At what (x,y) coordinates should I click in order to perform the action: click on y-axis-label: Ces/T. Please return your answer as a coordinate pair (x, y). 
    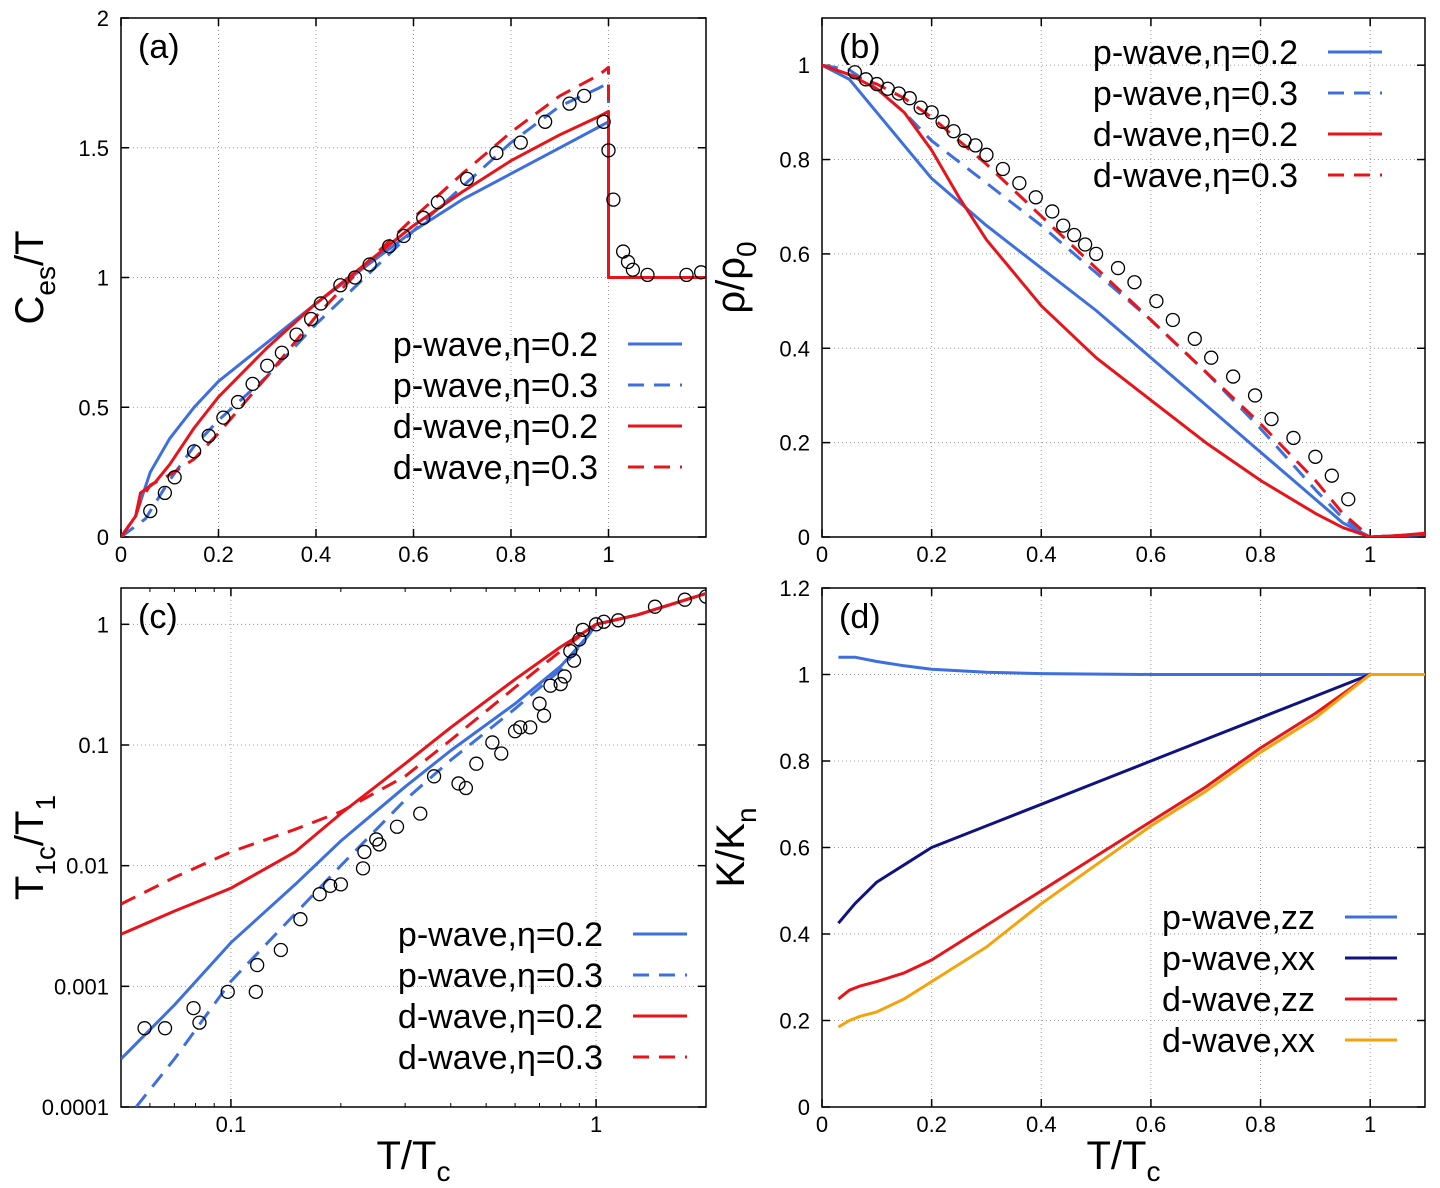
    Looking at the image, I should click on (34, 277).